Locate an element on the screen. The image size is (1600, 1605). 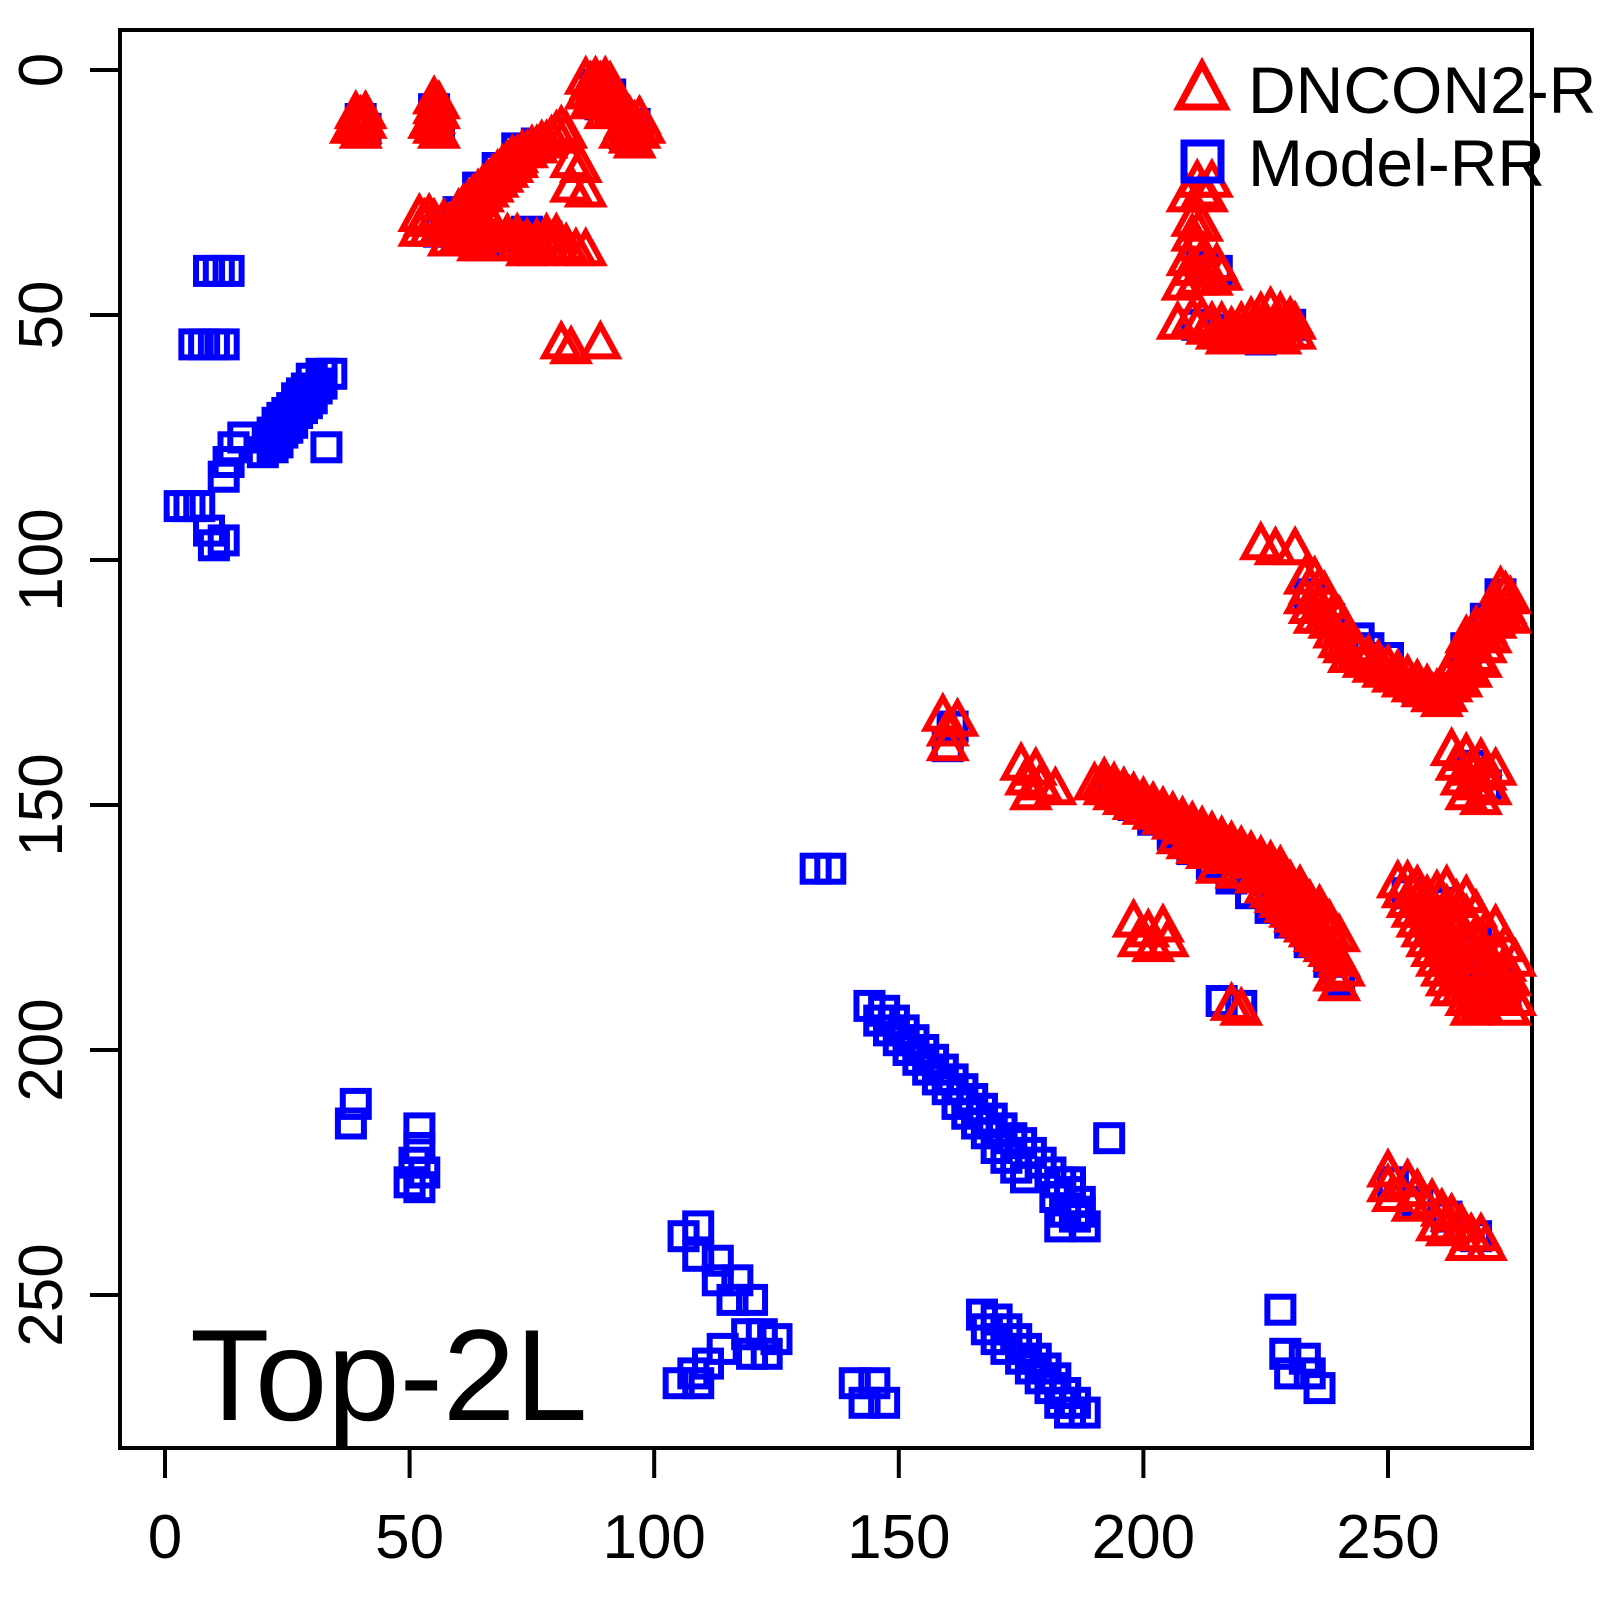
x-tick-label: 250 is located at coordinates (1387, 1537).